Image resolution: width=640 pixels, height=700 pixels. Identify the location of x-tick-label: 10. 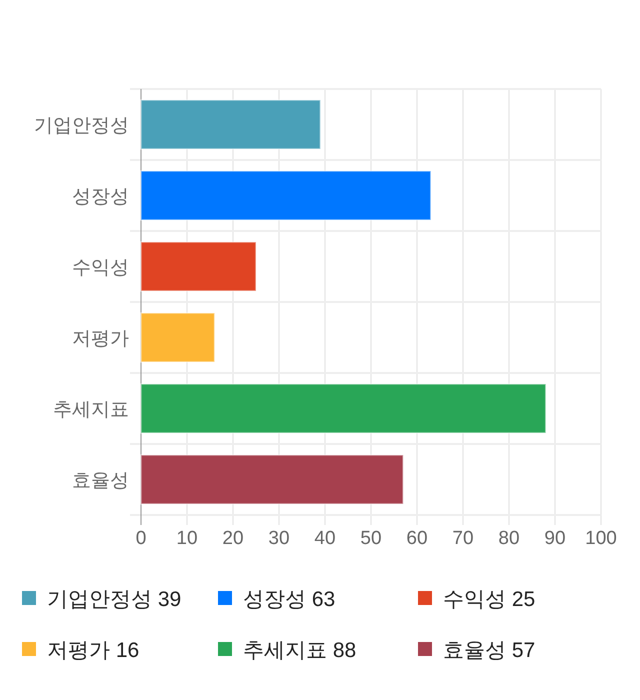
(187, 538).